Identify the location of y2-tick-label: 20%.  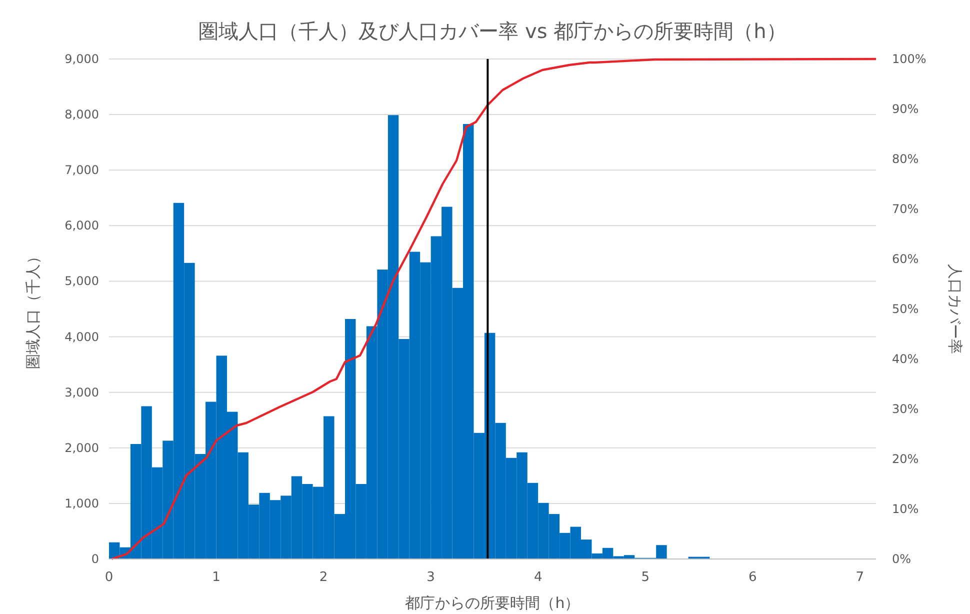
(905, 459).